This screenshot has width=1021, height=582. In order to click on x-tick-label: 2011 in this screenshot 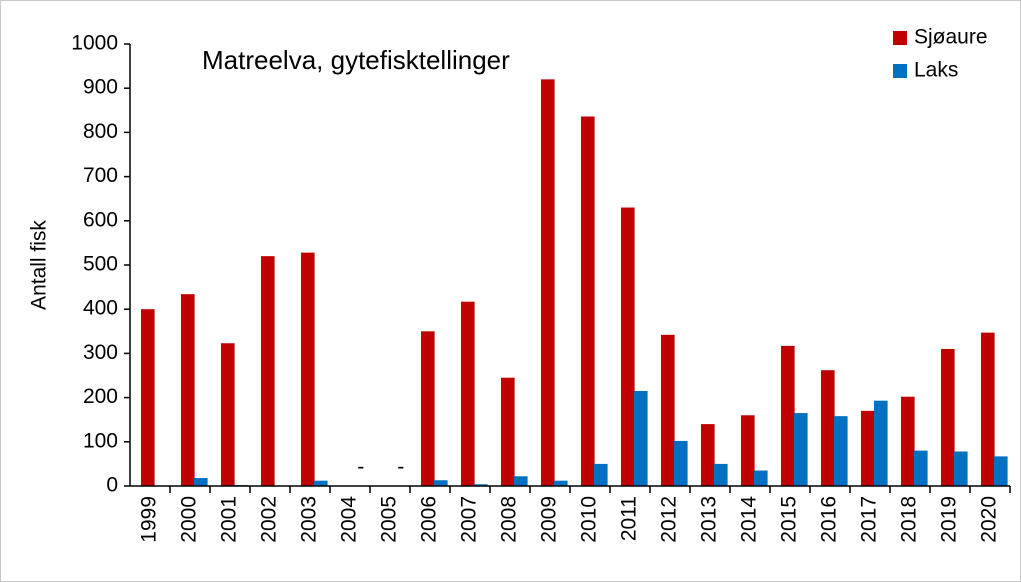, I will do `click(629, 518)`.